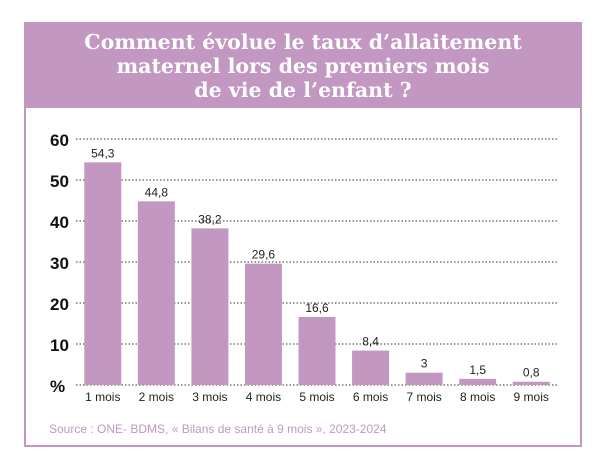  What do you see at coordinates (531, 397) in the screenshot?
I see `x-tick-label: 9 mois` at bounding box center [531, 397].